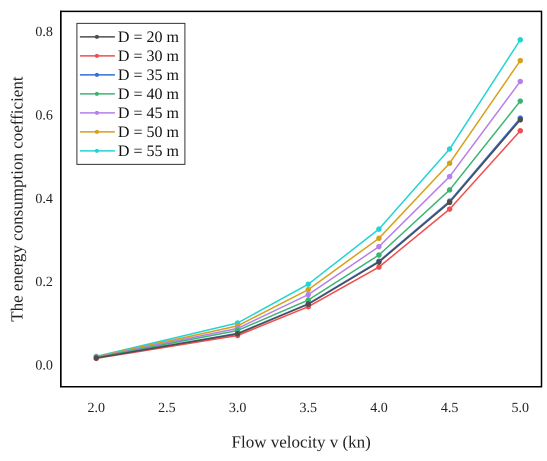 The height and width of the screenshot is (461, 547). What do you see at coordinates (309, 408) in the screenshot?
I see `x-tick-label: 3.5` at bounding box center [309, 408].